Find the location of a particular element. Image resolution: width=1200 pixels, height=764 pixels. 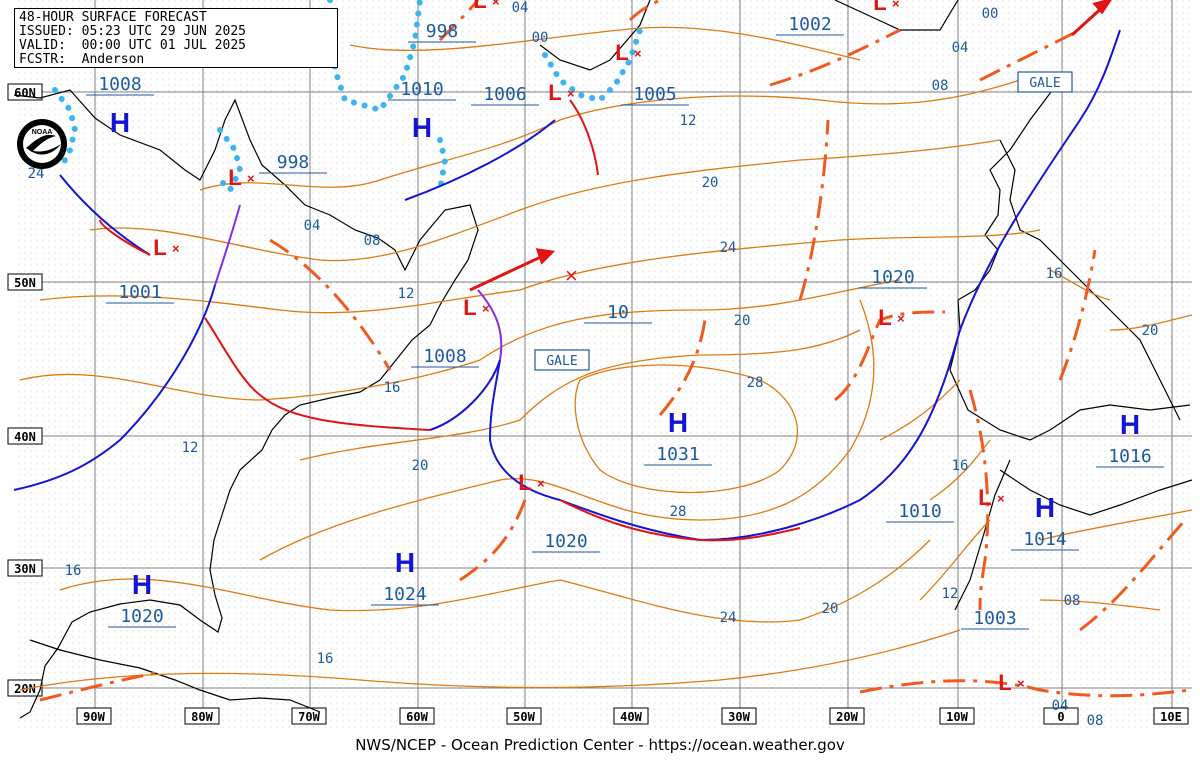

longitude-label: 30W is located at coordinates (739, 716).